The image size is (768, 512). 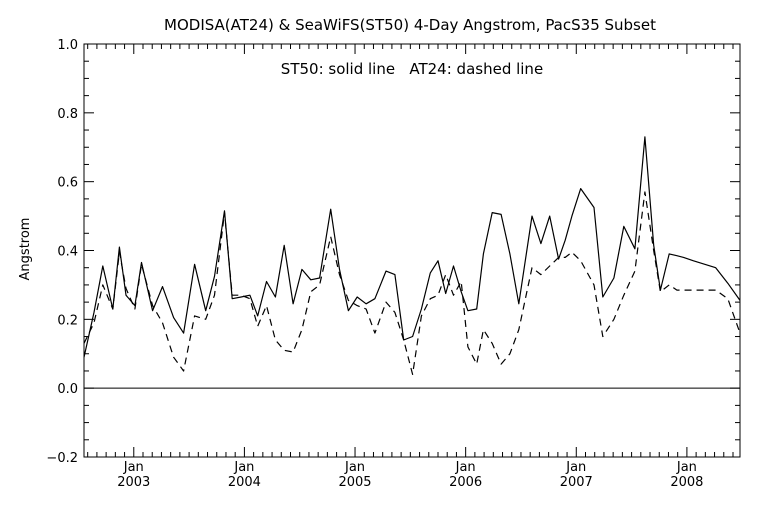 I want to click on y-tick-label: 0.6, so click(x=67, y=183).